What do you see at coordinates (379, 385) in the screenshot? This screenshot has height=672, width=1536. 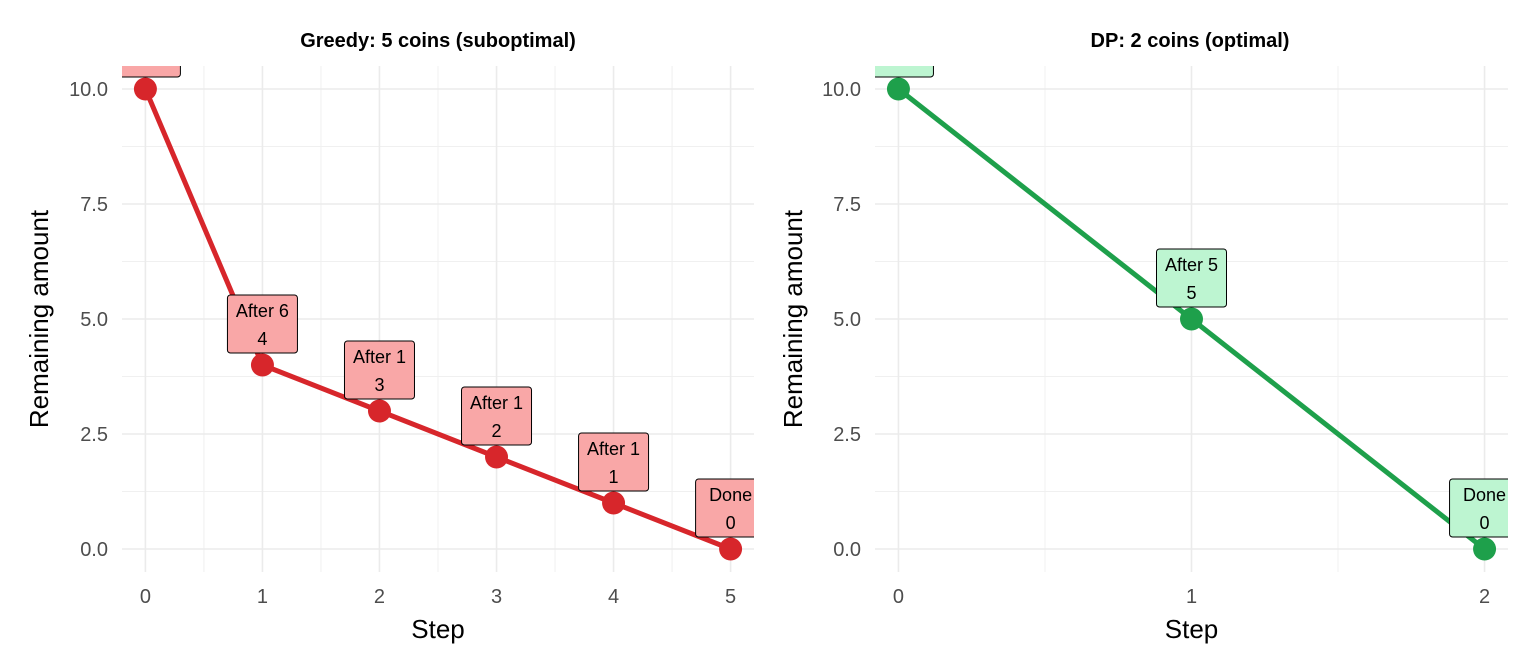 I see `data-label-value: 3` at bounding box center [379, 385].